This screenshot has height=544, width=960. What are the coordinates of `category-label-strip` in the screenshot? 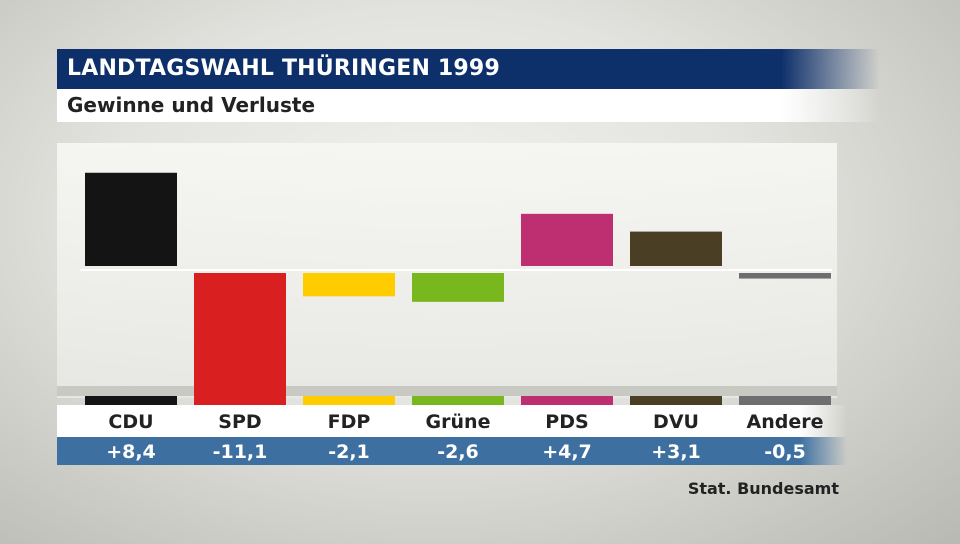 It's located at (452, 421).